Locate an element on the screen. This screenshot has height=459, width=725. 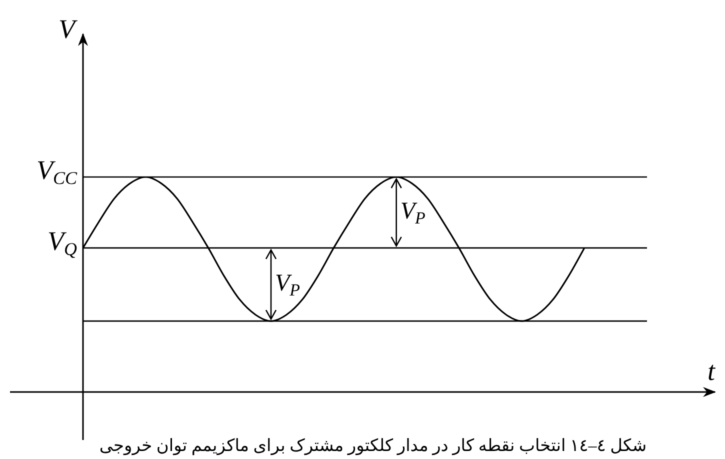
text: شکل ٤–١٤ انتخاب نقطه کار در مدار کلکتور مشترک برای ماکزیمم توان خروجی is located at coordinates (373, 446).